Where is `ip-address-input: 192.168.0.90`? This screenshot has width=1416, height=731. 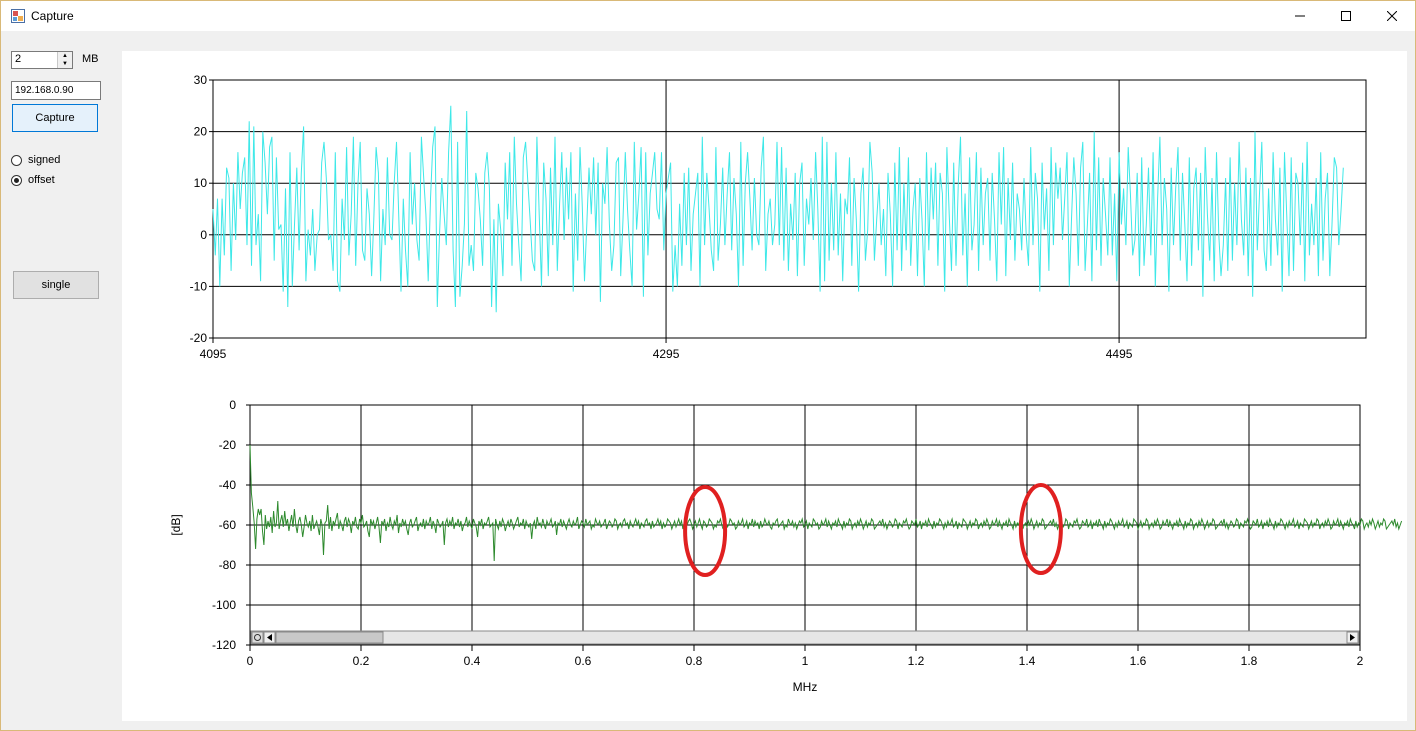
ip-address-input: 192.168.0.90 is located at coordinates (56, 90).